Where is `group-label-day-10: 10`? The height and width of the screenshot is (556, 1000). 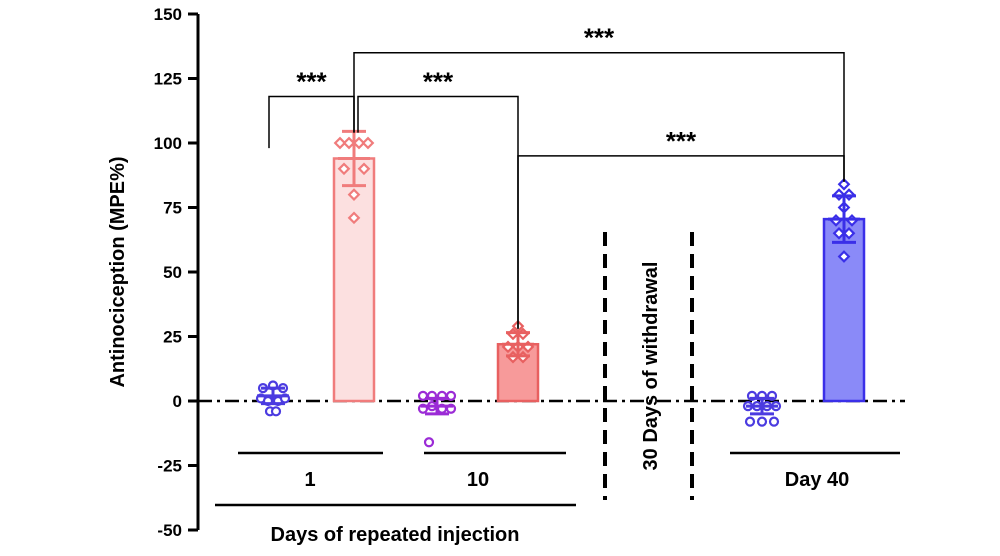
group-label-day-10: 10 is located at coordinates (478, 480).